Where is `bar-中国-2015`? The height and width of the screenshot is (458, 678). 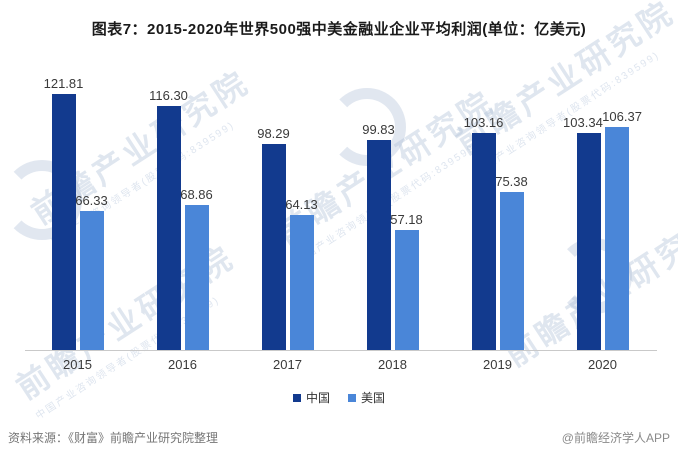
bar-中国-2015 is located at coordinates (63, 222).